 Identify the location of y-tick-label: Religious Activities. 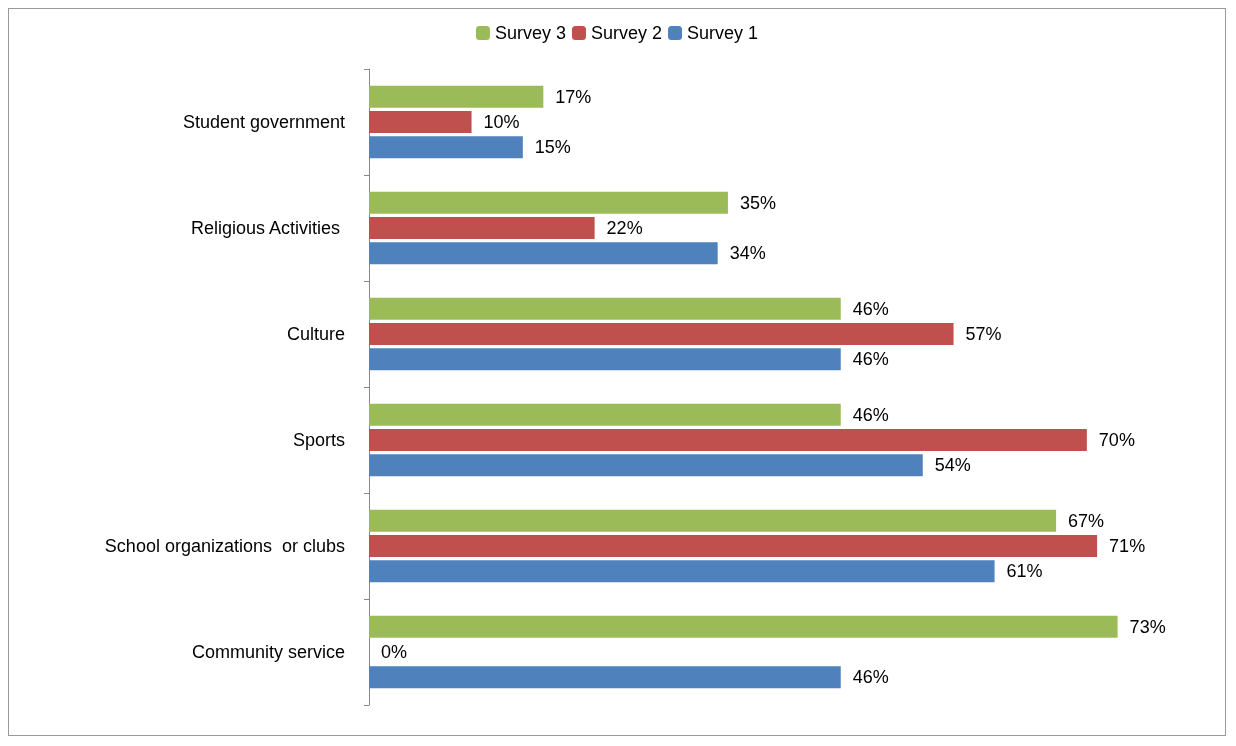
(267, 228).